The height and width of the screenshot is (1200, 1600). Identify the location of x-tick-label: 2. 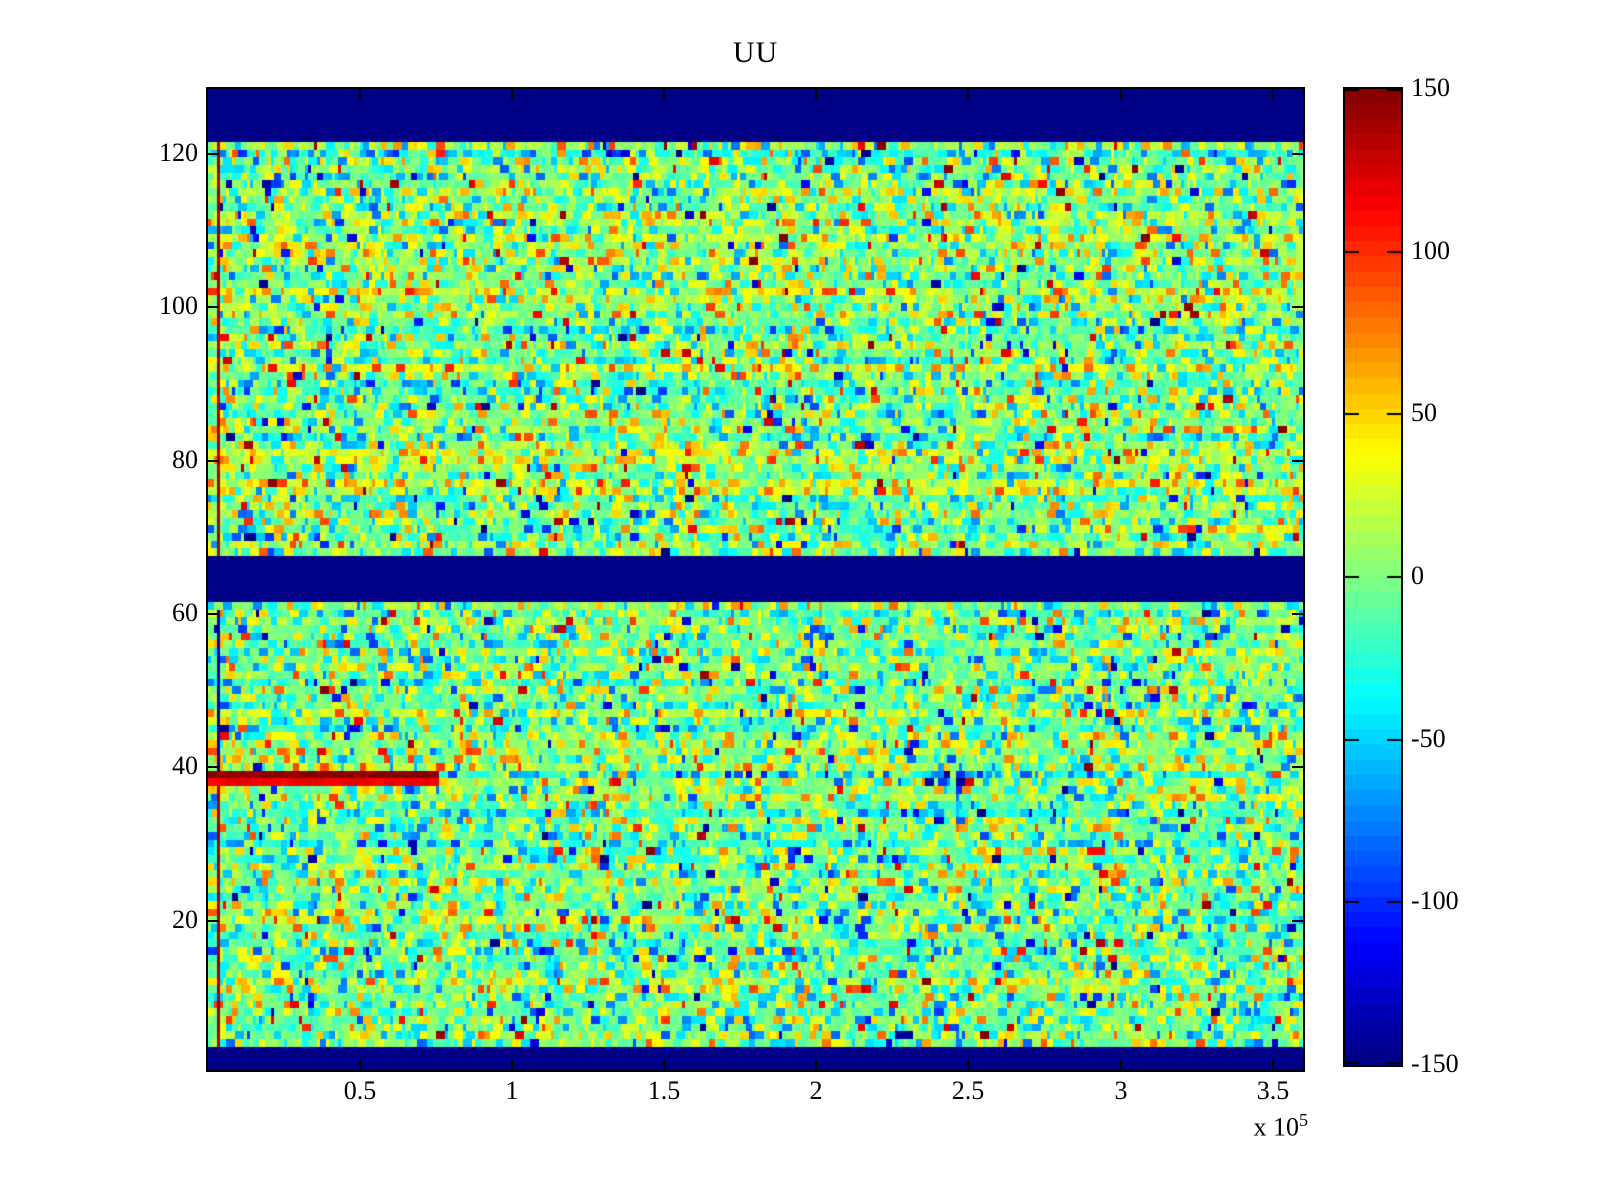
(816, 1090).